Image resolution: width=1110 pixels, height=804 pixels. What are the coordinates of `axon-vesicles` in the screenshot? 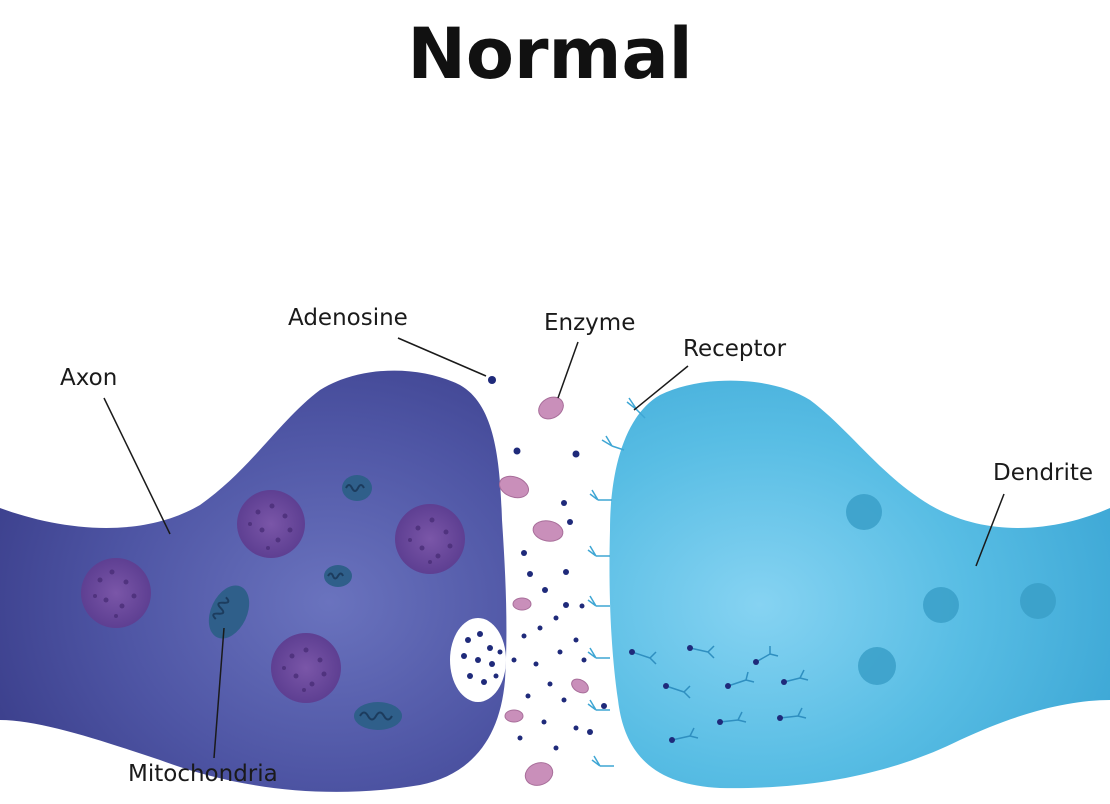 It's located at (273, 596).